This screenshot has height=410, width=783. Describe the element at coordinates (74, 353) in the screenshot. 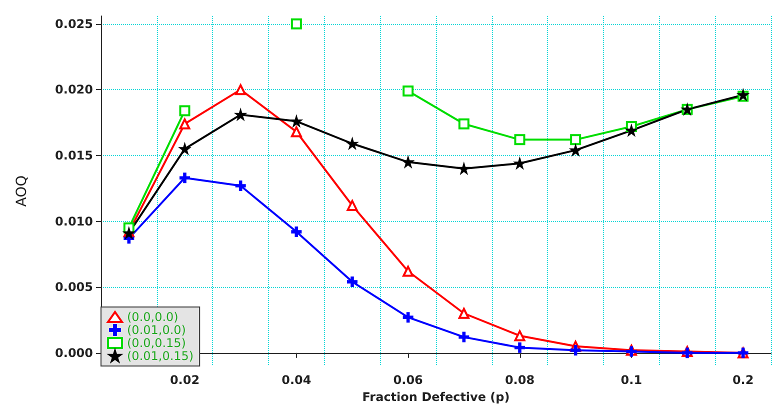

I see `y-tick-label: 0.000` at that location.